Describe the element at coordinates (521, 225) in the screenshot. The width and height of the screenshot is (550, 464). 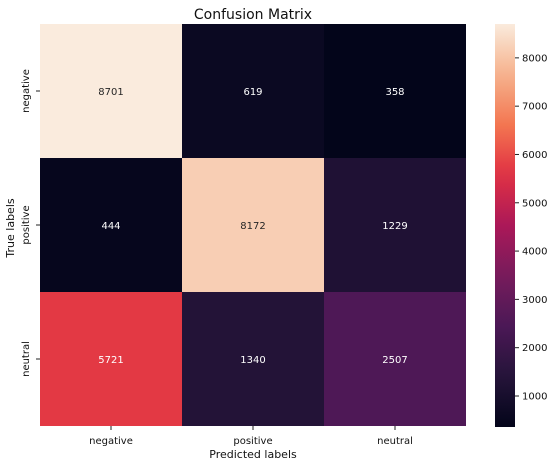
I see `colorbar: 1000 2000 3000 4000 5000 6000 7000 8000` at that location.